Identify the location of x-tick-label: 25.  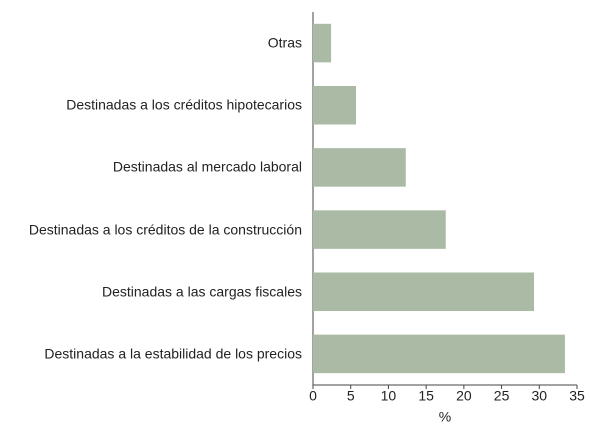
(502, 396).